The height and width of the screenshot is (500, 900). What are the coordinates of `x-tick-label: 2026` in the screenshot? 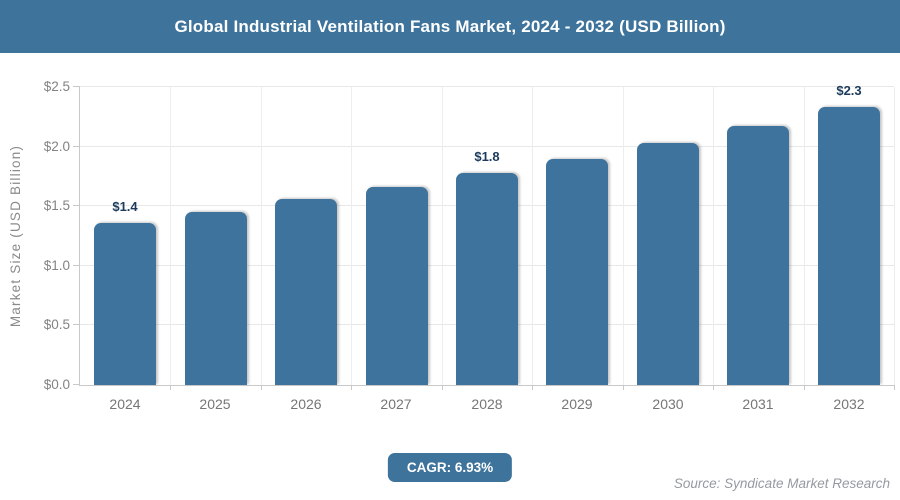 It's located at (306, 404).